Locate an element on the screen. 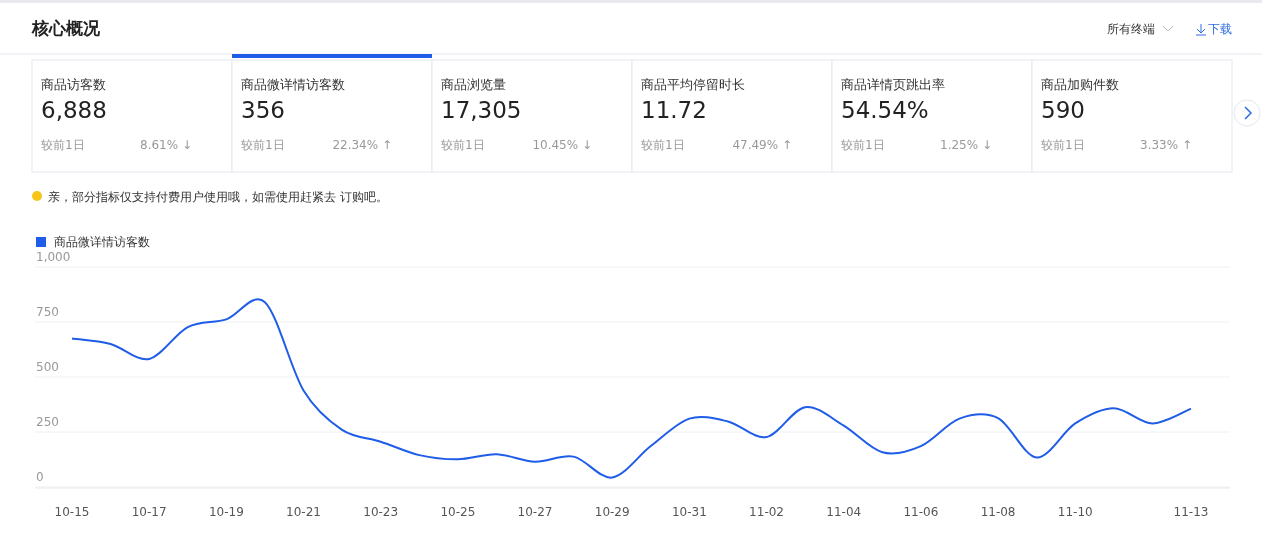  x-tick-label: 11-06 is located at coordinates (921, 512).